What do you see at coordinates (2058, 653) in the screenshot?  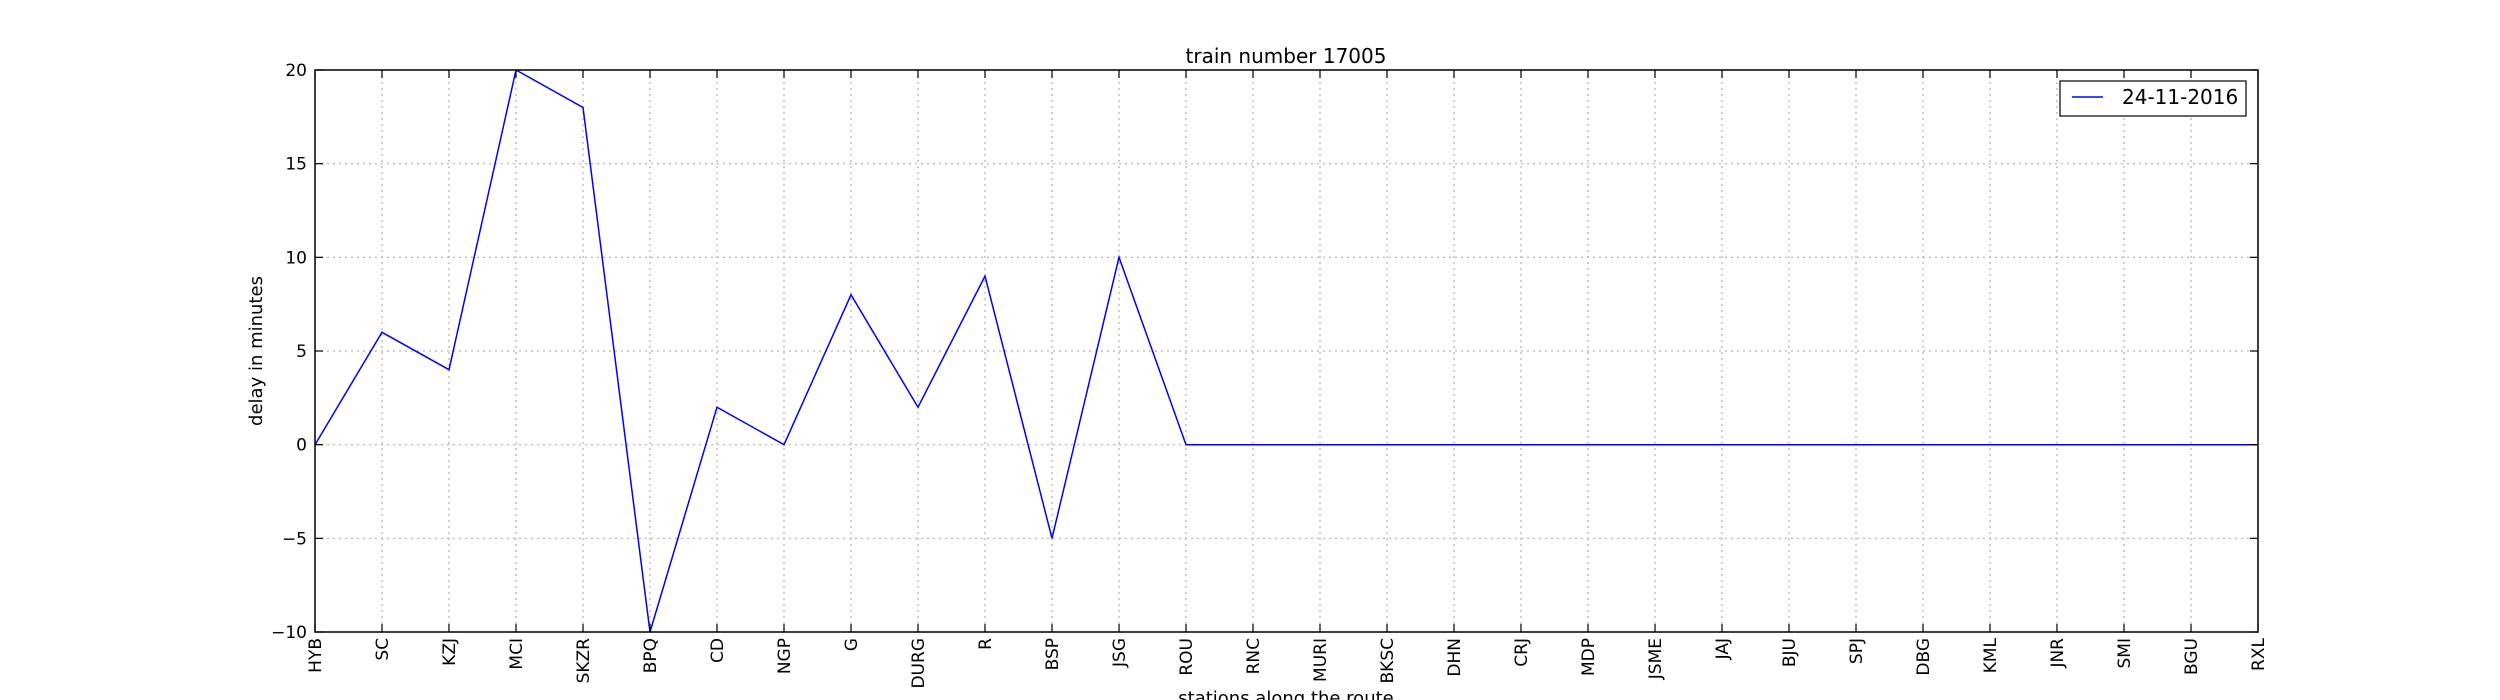 I see `x-tick-label: JNR` at bounding box center [2058, 653].